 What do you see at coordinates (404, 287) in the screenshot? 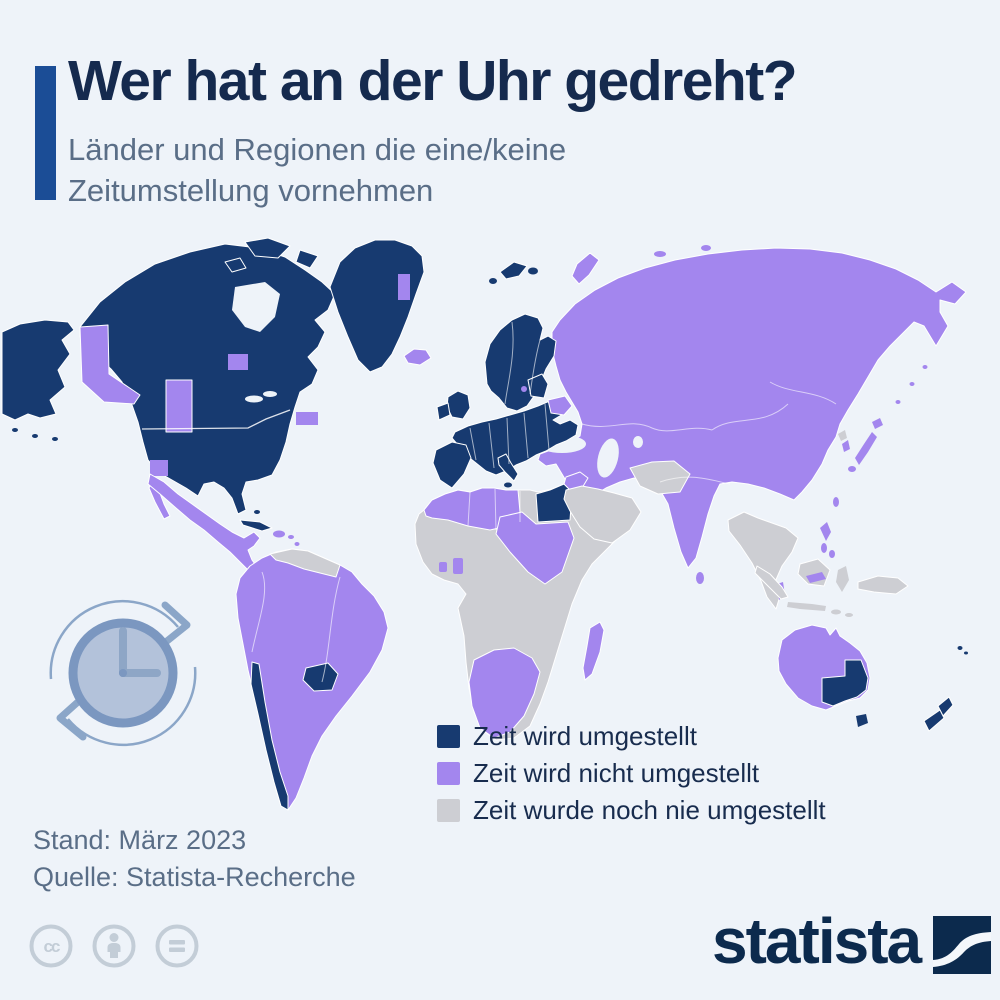
I see `region-greenland-patch` at bounding box center [404, 287].